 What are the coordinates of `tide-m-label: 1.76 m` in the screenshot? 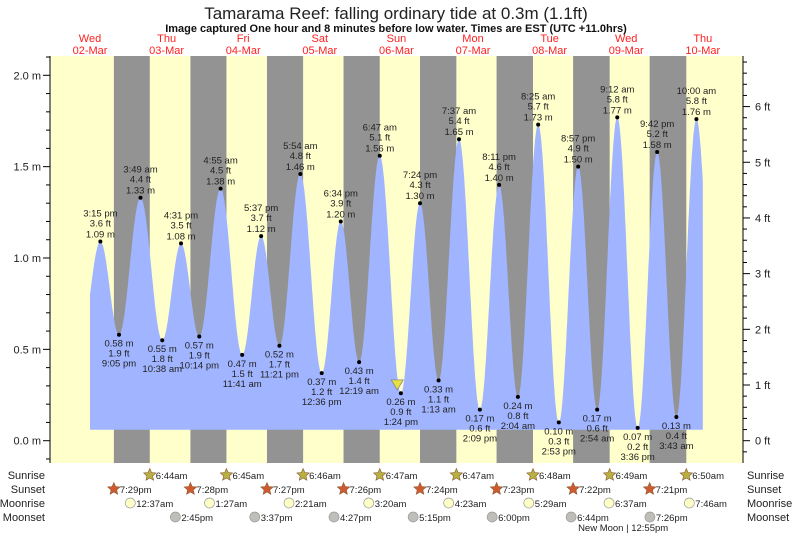 It's located at (696, 112).